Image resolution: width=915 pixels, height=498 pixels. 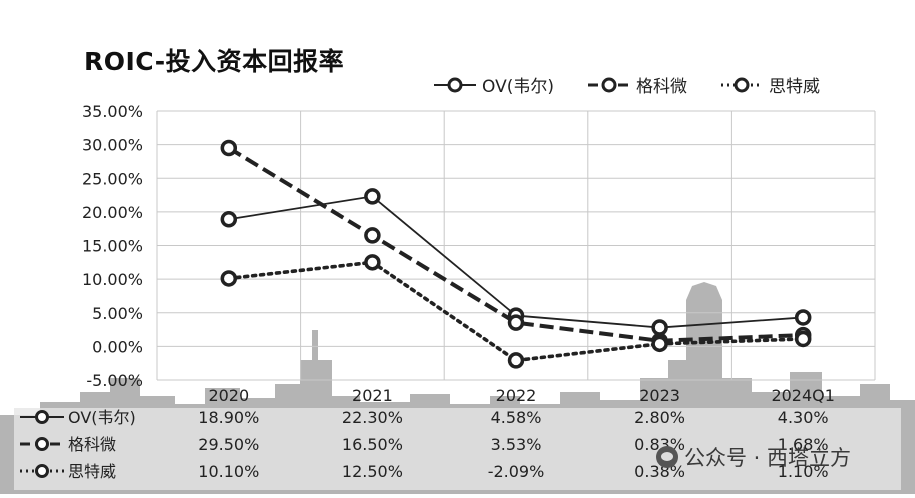 I want to click on y-tick-label: 15.00%, so click(x=112, y=246).